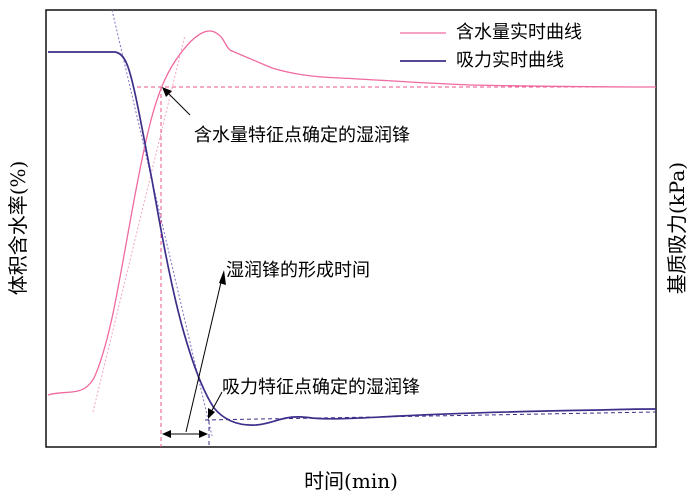 The image size is (700, 498). Describe the element at coordinates (510, 60) in the screenshot. I see `legend-suction-label: 吸力实时曲线` at that location.